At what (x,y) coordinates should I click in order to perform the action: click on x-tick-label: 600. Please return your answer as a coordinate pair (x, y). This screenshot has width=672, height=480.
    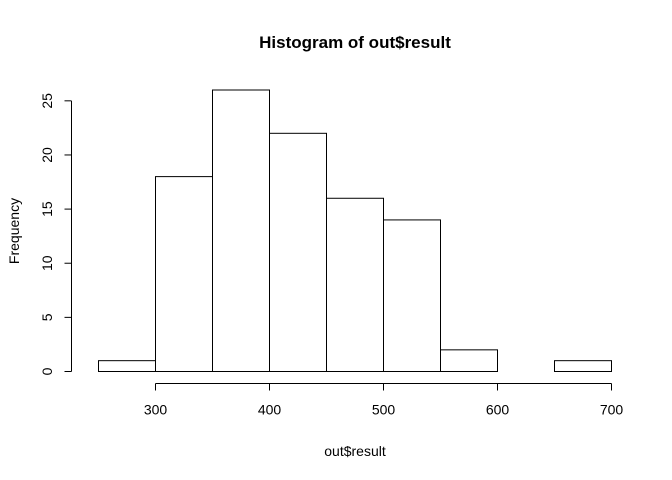
    Looking at the image, I should click on (498, 410).